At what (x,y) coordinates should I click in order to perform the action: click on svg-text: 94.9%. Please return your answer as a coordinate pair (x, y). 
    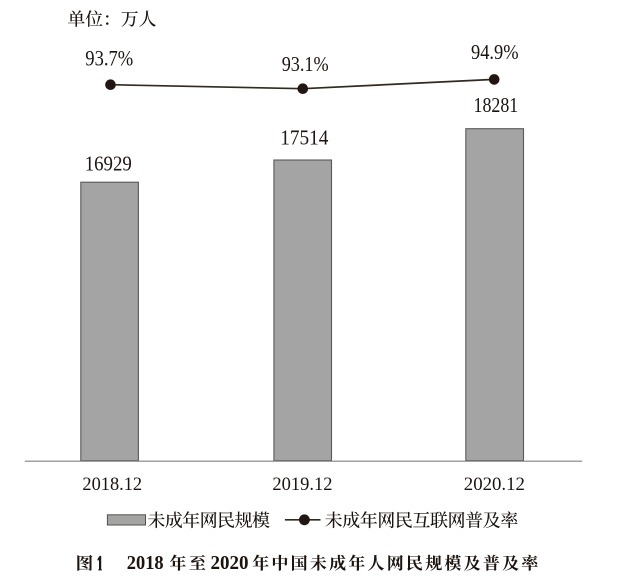
    Looking at the image, I should click on (495, 52).